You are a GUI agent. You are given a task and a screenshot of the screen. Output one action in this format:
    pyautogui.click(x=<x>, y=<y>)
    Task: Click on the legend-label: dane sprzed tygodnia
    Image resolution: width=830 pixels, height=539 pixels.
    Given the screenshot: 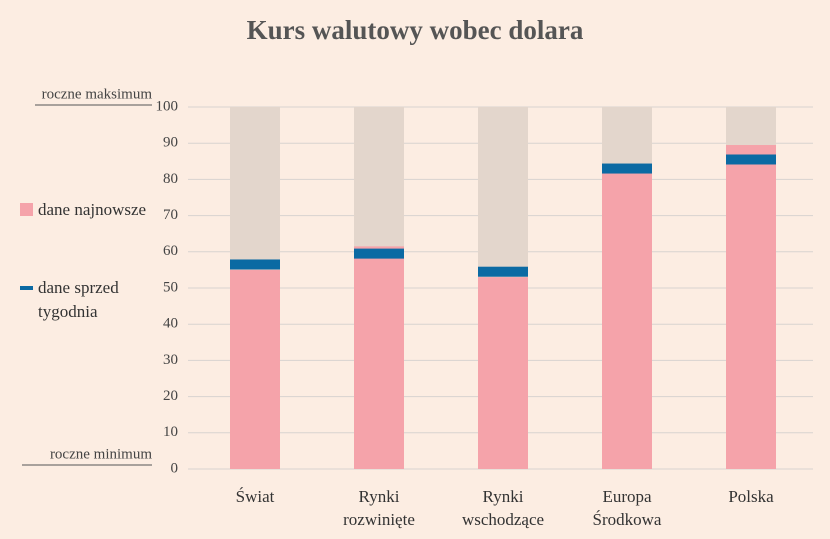 What is the action you would take?
    pyautogui.click(x=78, y=299)
    